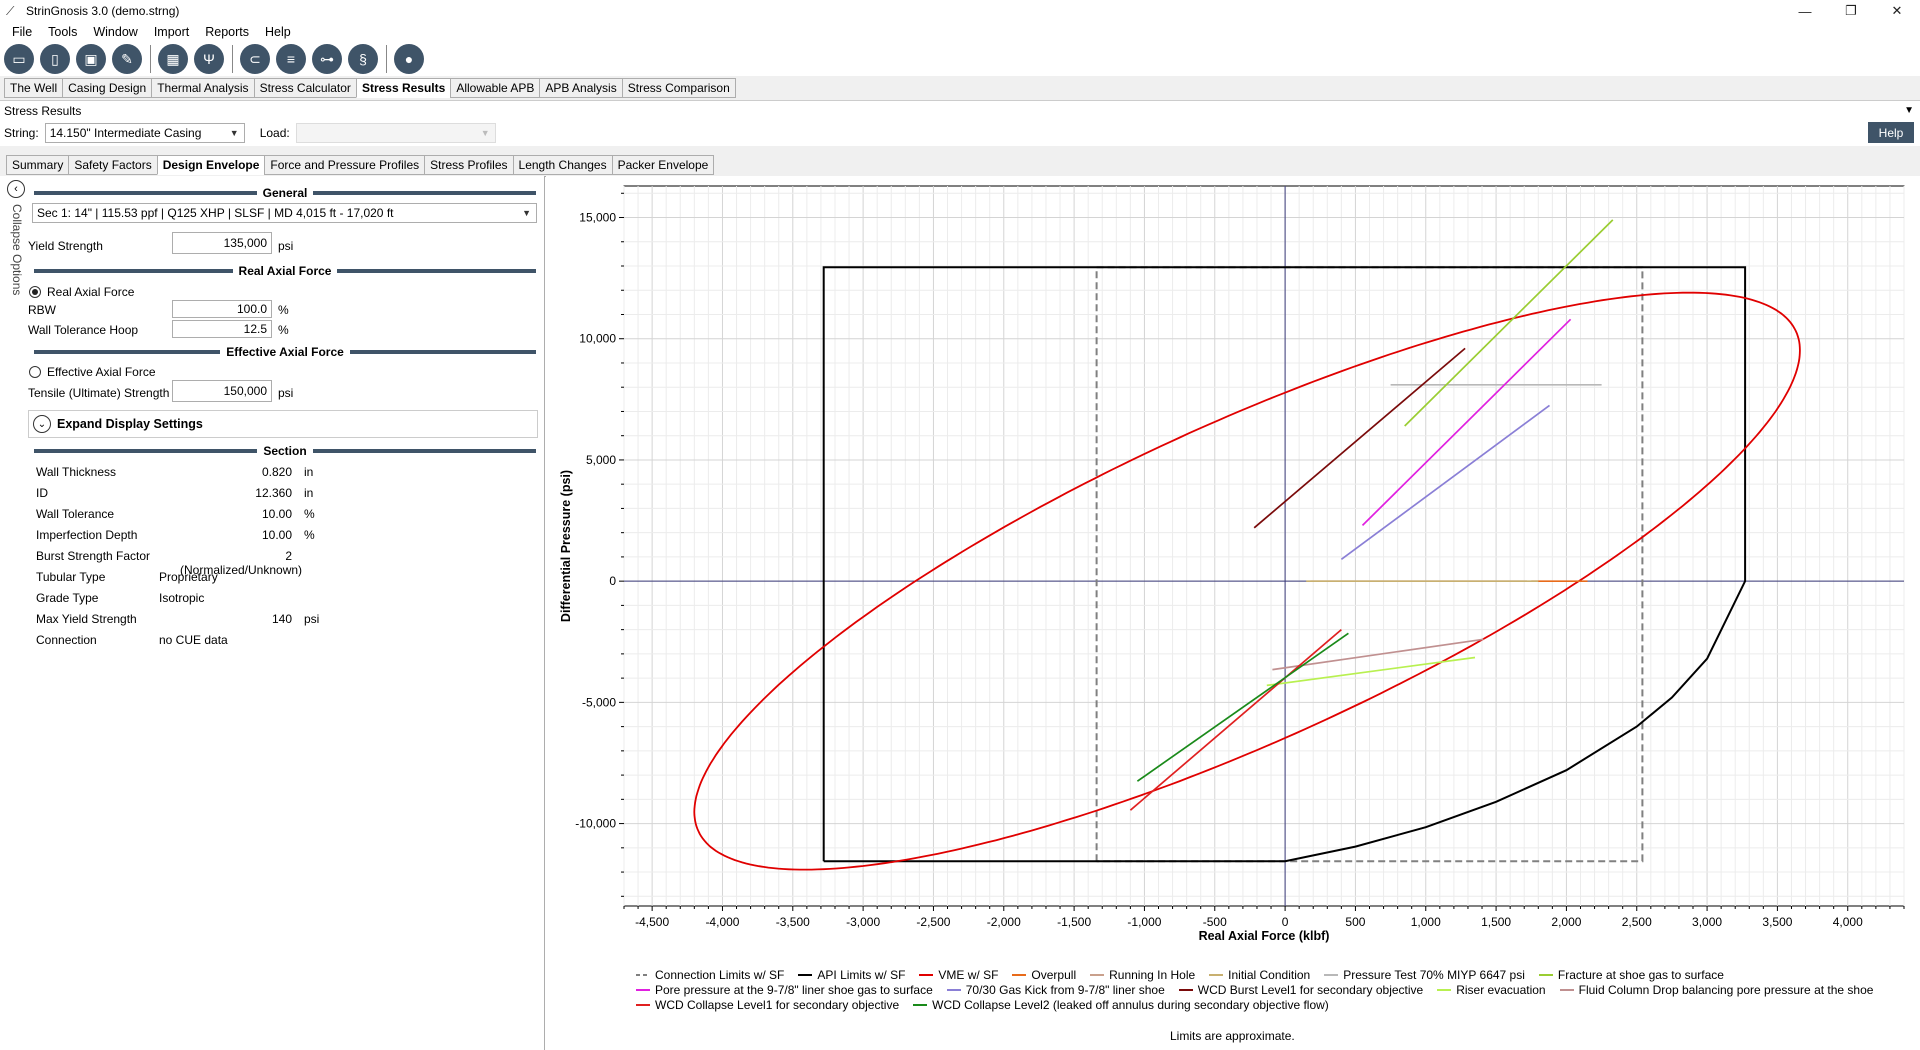 The height and width of the screenshot is (1050, 1920). Describe the element at coordinates (222, 309) in the screenshot. I see `rbw-input: 100.0` at that location.